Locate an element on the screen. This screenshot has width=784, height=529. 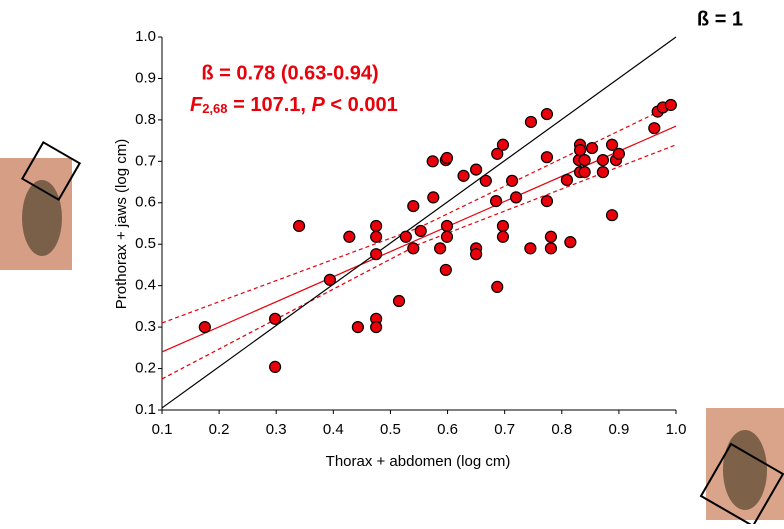
y-tick-label: 0.5 is located at coordinates (145, 243).